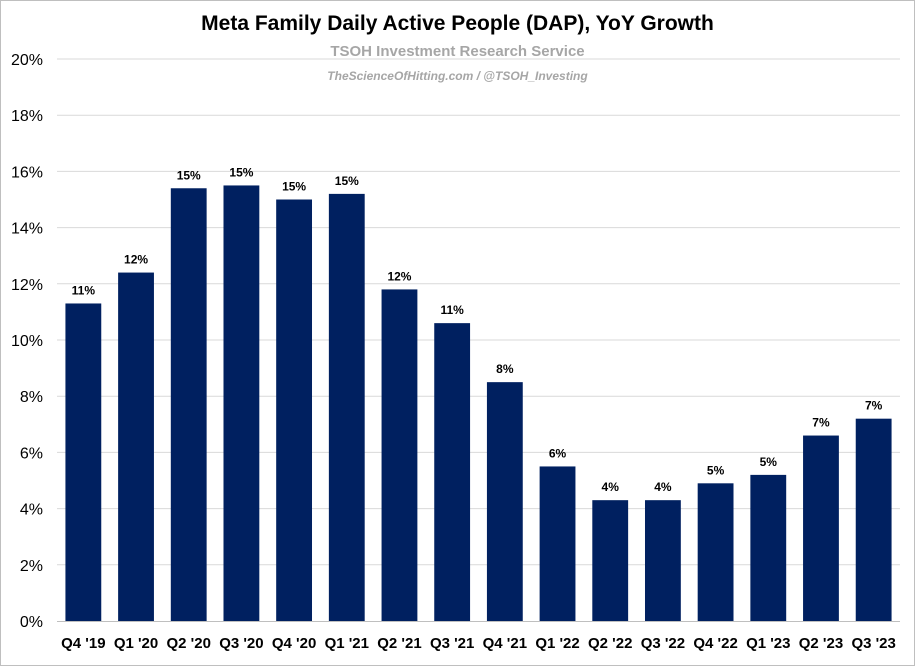 Image resolution: width=915 pixels, height=666 pixels. What do you see at coordinates (873, 643) in the screenshot?
I see `x-category-label: Q3 '23` at bounding box center [873, 643].